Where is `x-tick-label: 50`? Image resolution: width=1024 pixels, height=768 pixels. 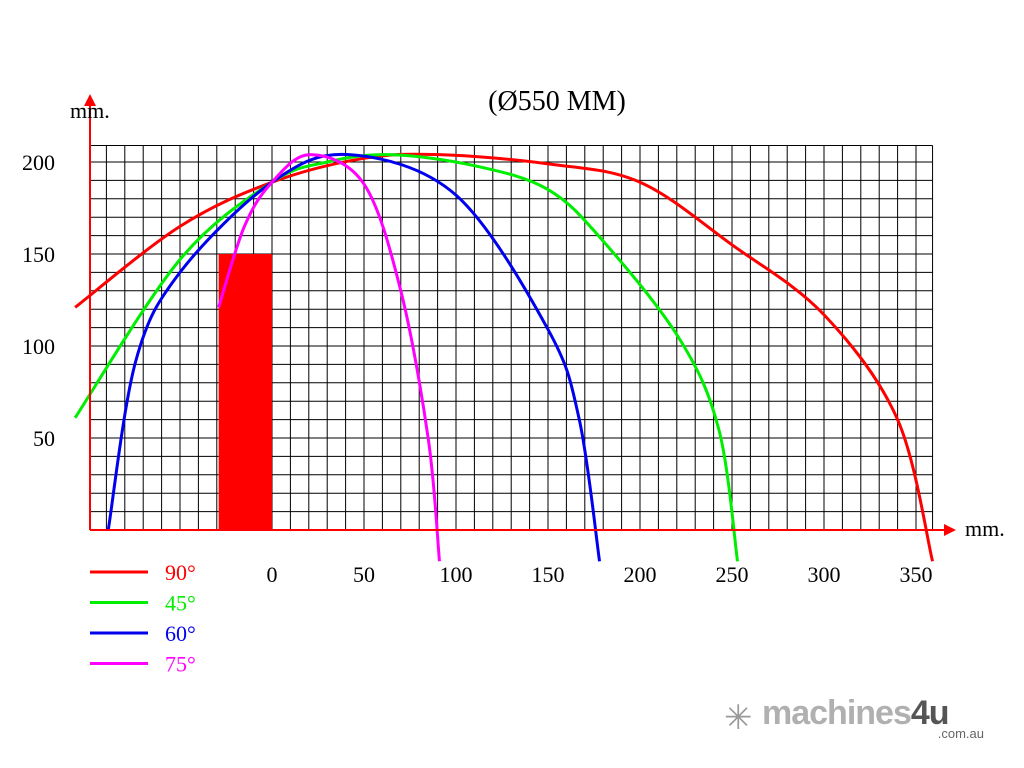 x-tick-label: 50 is located at coordinates (364, 574).